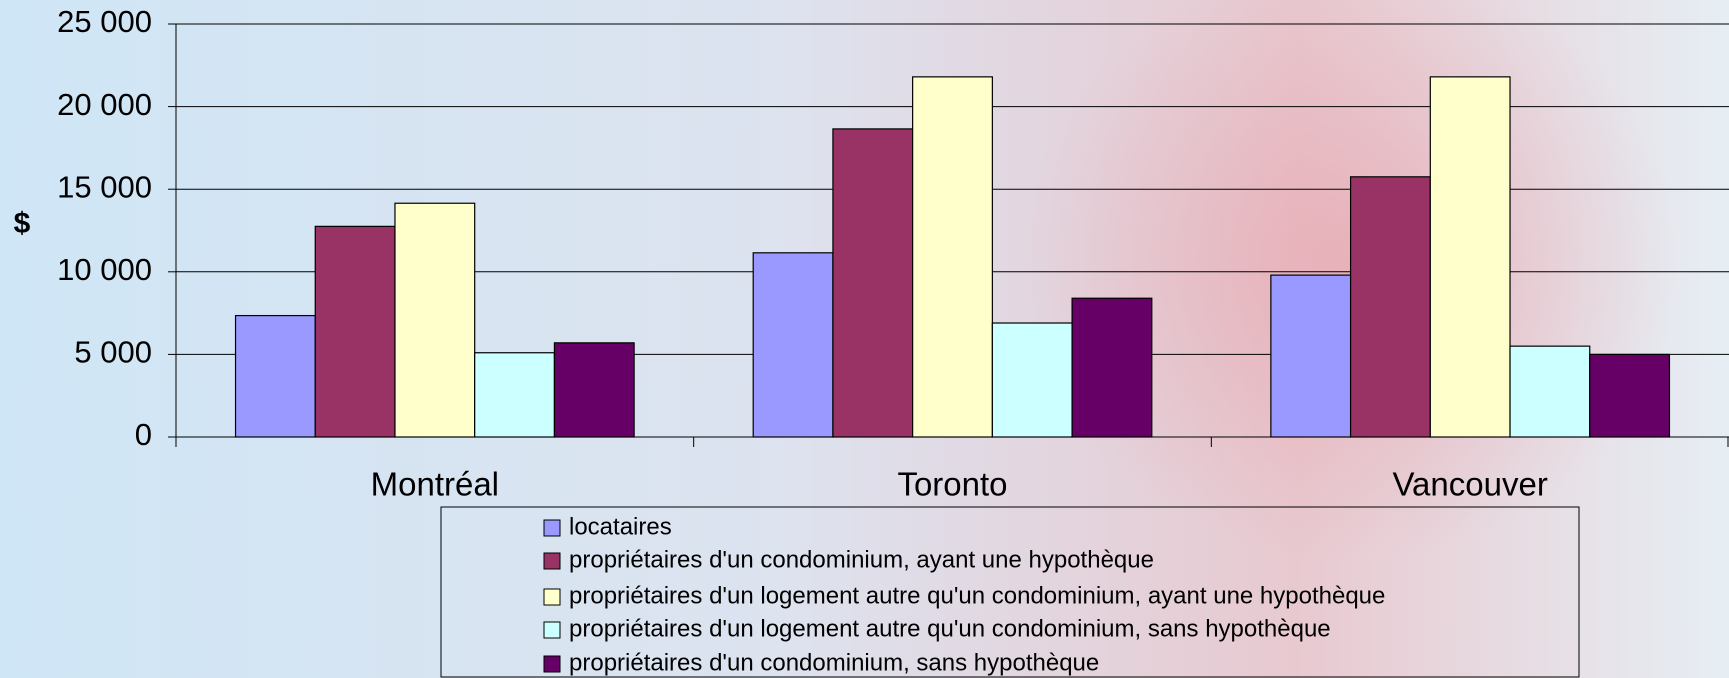 This screenshot has height=678, width=1729. Describe the element at coordinates (104, 269) in the screenshot. I see `y-tick-label: 10 000` at that location.